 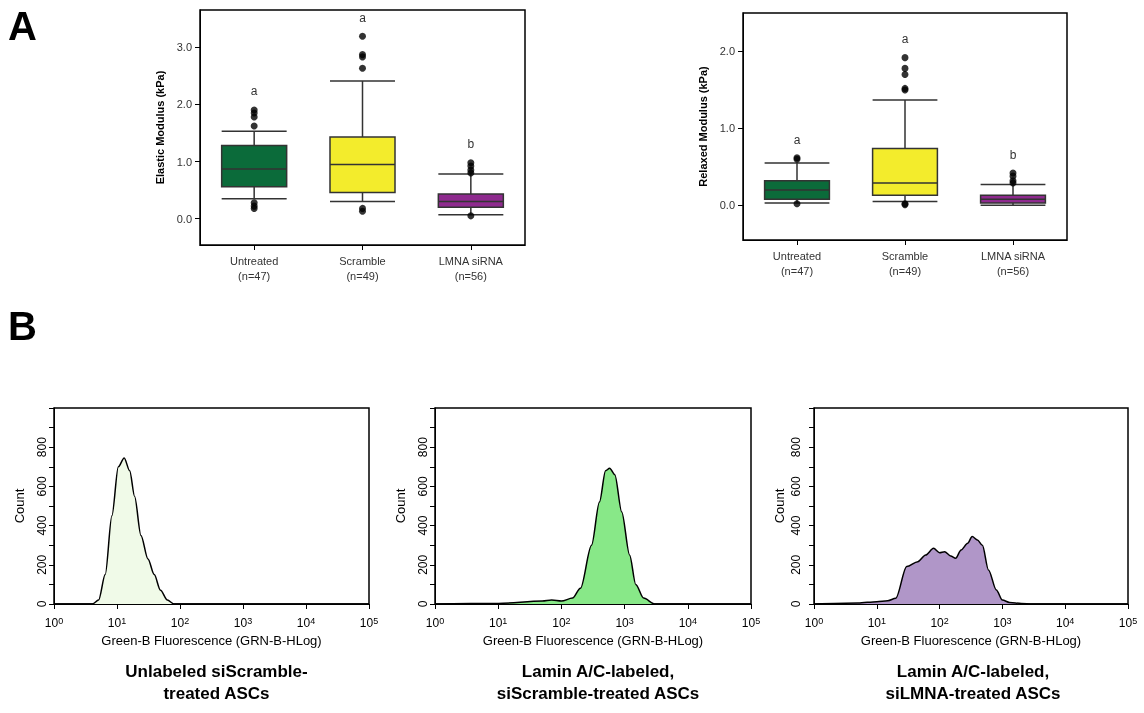 I want to click on text: Lamin A/C-labeled, siScramble-treated ASCs, so click(x=598, y=682).